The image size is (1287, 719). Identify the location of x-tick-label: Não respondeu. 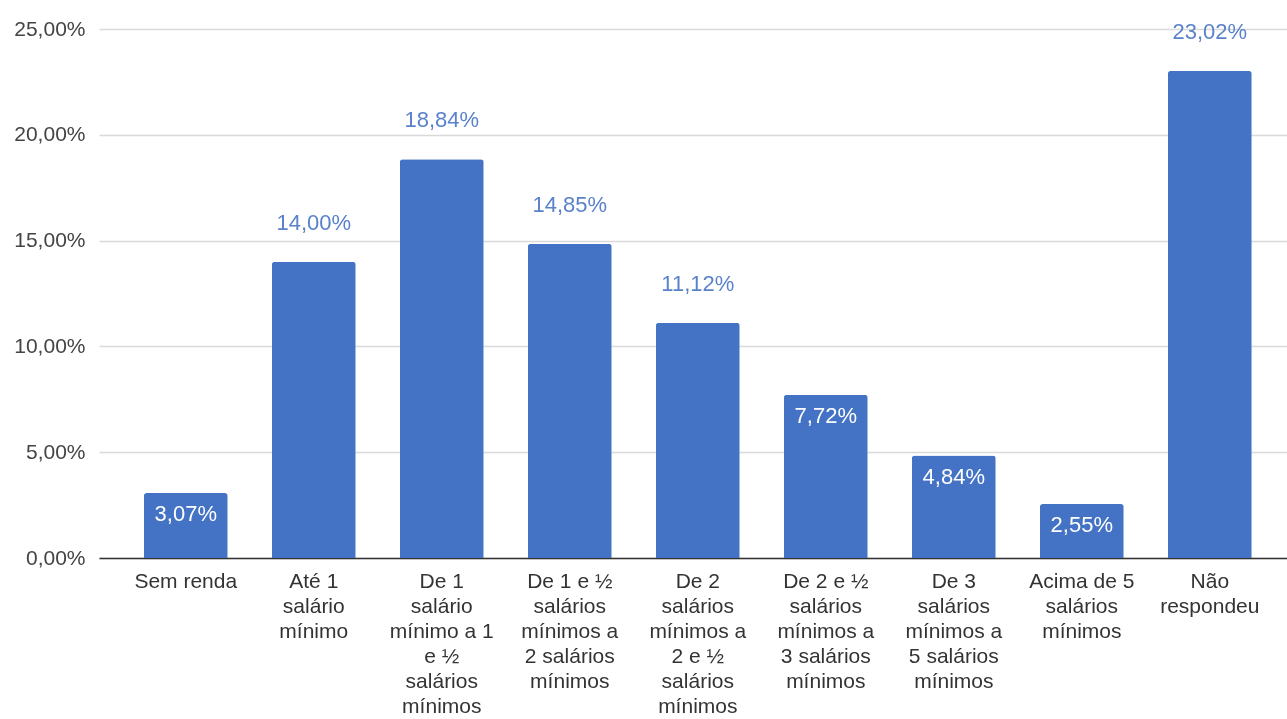
(1210, 592).